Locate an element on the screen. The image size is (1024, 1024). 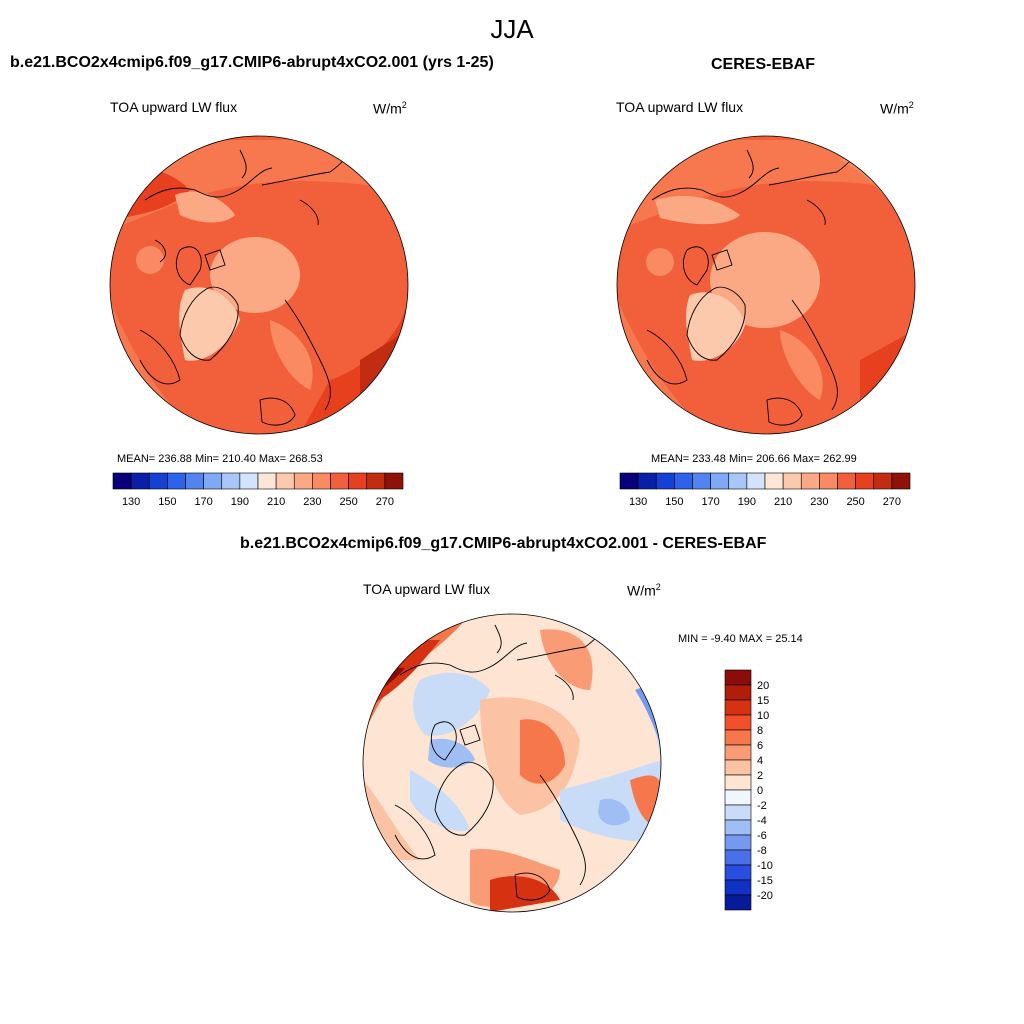
obs-colorbar-tick-label: 210 is located at coordinates (783, 502).